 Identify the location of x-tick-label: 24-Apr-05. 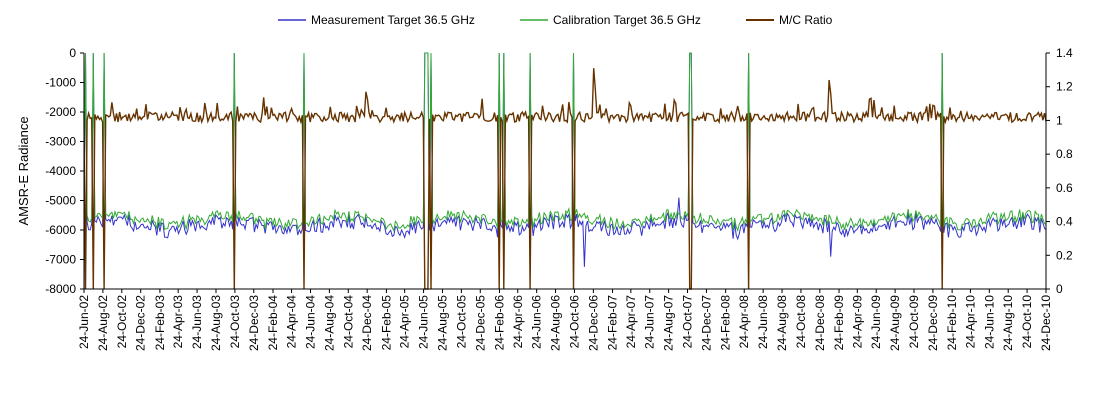
(405, 322).